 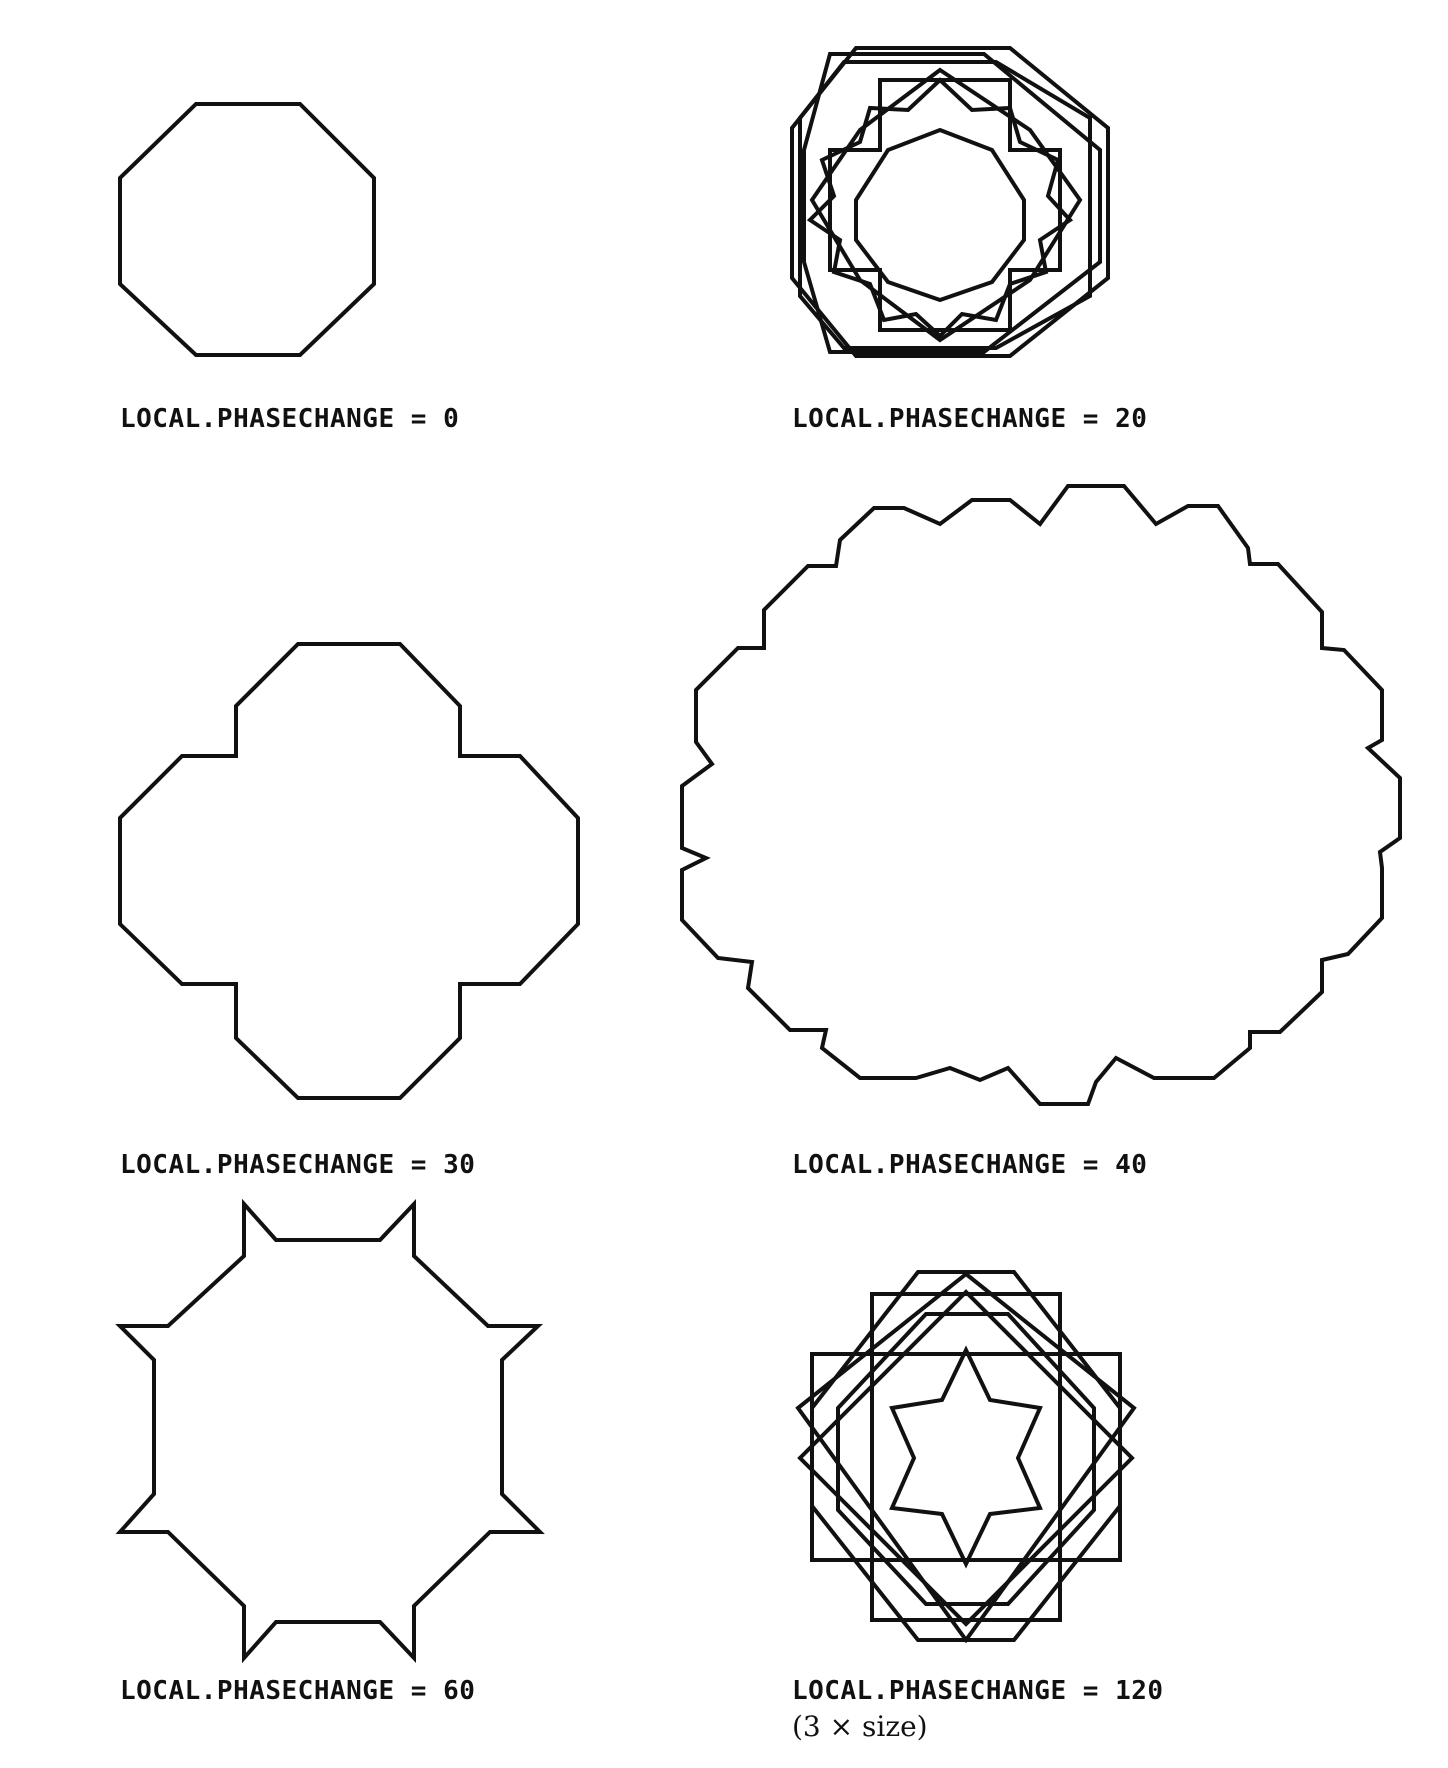 What do you see at coordinates (298, 1165) in the screenshot?
I see `caption-phasechange-30: LOCAL.PHASECHANGE = 30` at bounding box center [298, 1165].